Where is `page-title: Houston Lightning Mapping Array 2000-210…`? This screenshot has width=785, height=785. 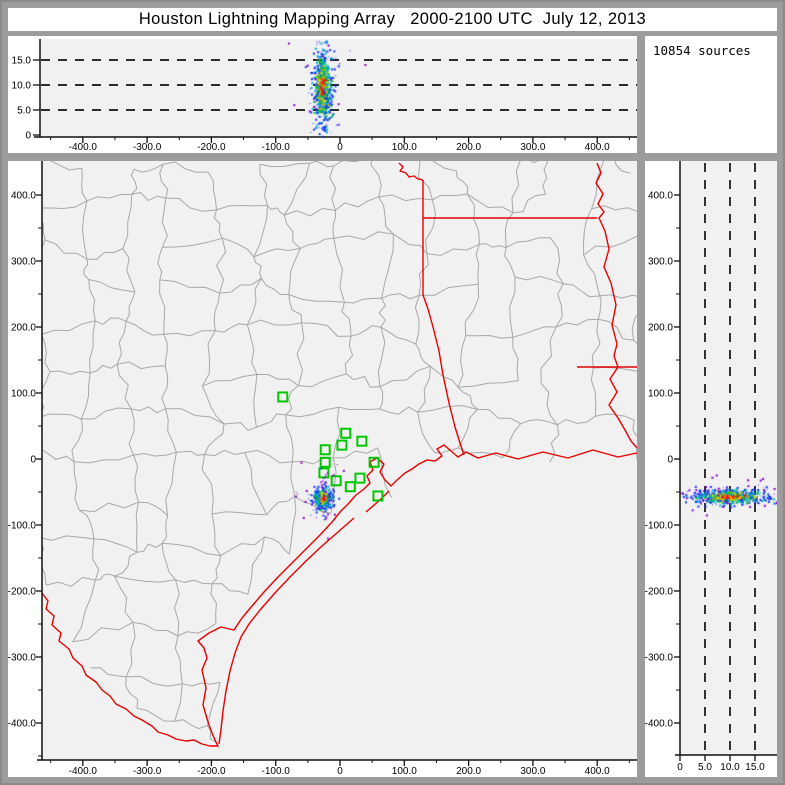 page-title: Houston Lightning Mapping Array 2000-210… is located at coordinates (392, 19).